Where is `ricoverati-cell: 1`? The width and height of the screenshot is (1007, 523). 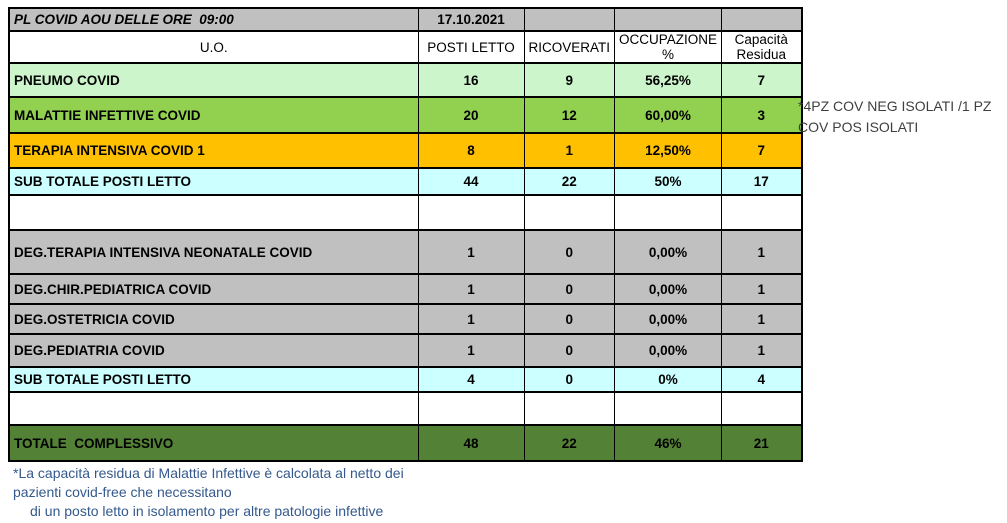 ricoverati-cell: 1 is located at coordinates (569, 150).